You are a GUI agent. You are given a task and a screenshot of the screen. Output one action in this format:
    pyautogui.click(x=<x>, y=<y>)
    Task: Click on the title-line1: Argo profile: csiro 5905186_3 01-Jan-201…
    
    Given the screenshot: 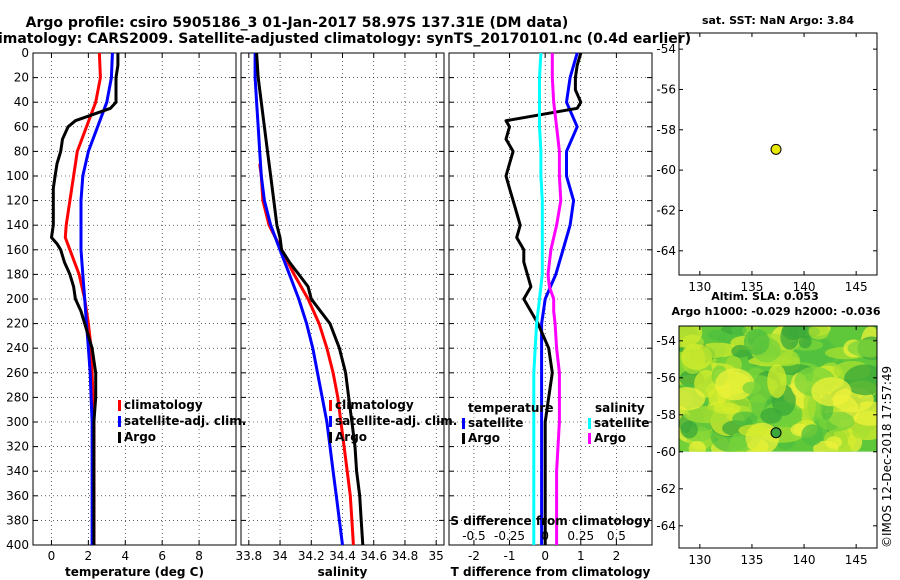 What is the action you would take?
    pyautogui.click(x=297, y=23)
    